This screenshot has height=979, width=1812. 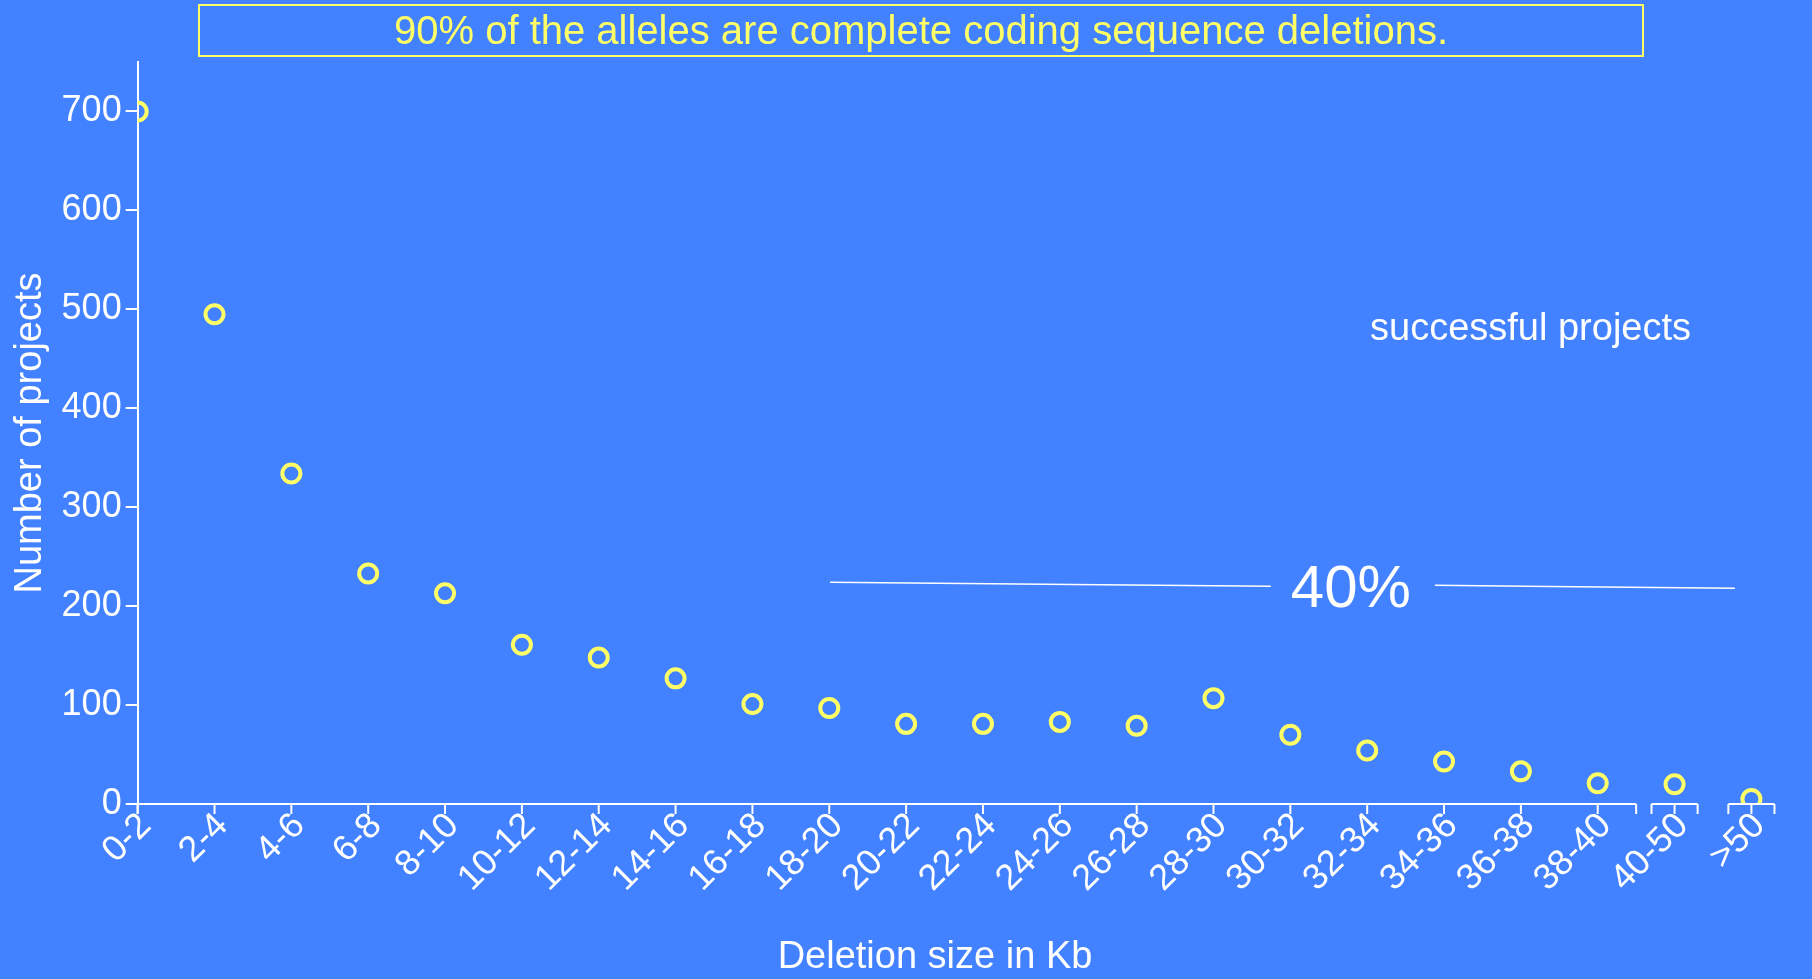 I want to click on x-axis-title: Deletion size in Kb, so click(x=935, y=955).